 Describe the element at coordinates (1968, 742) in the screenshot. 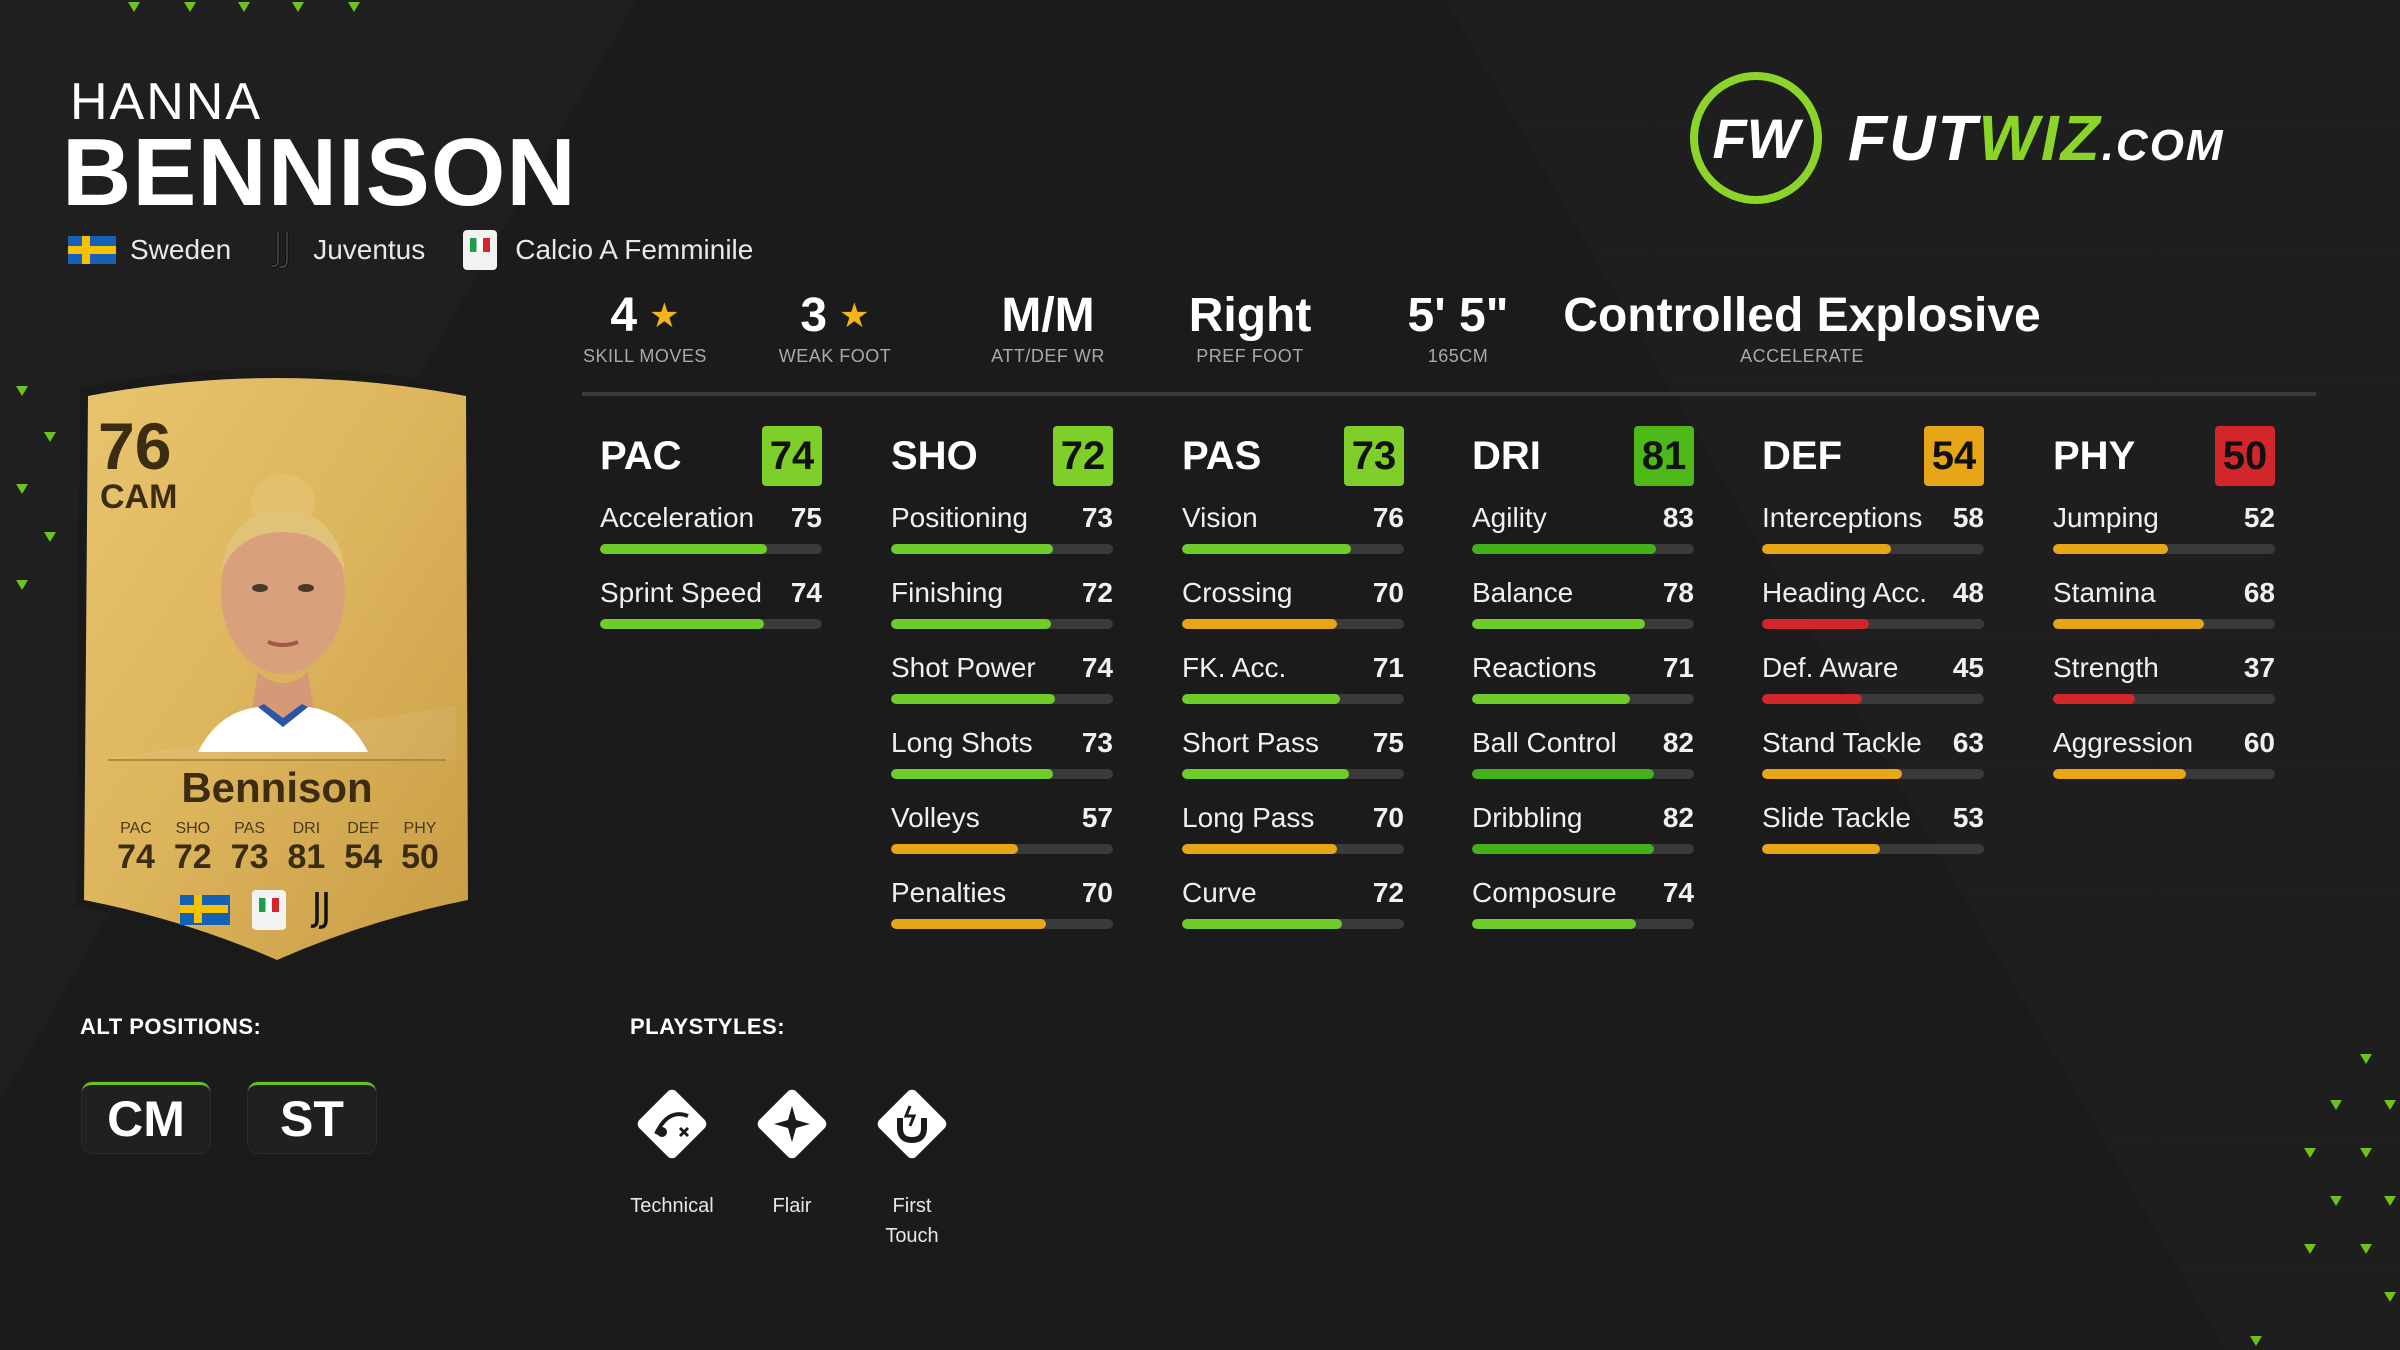

I see `stat-value: 63` at that location.